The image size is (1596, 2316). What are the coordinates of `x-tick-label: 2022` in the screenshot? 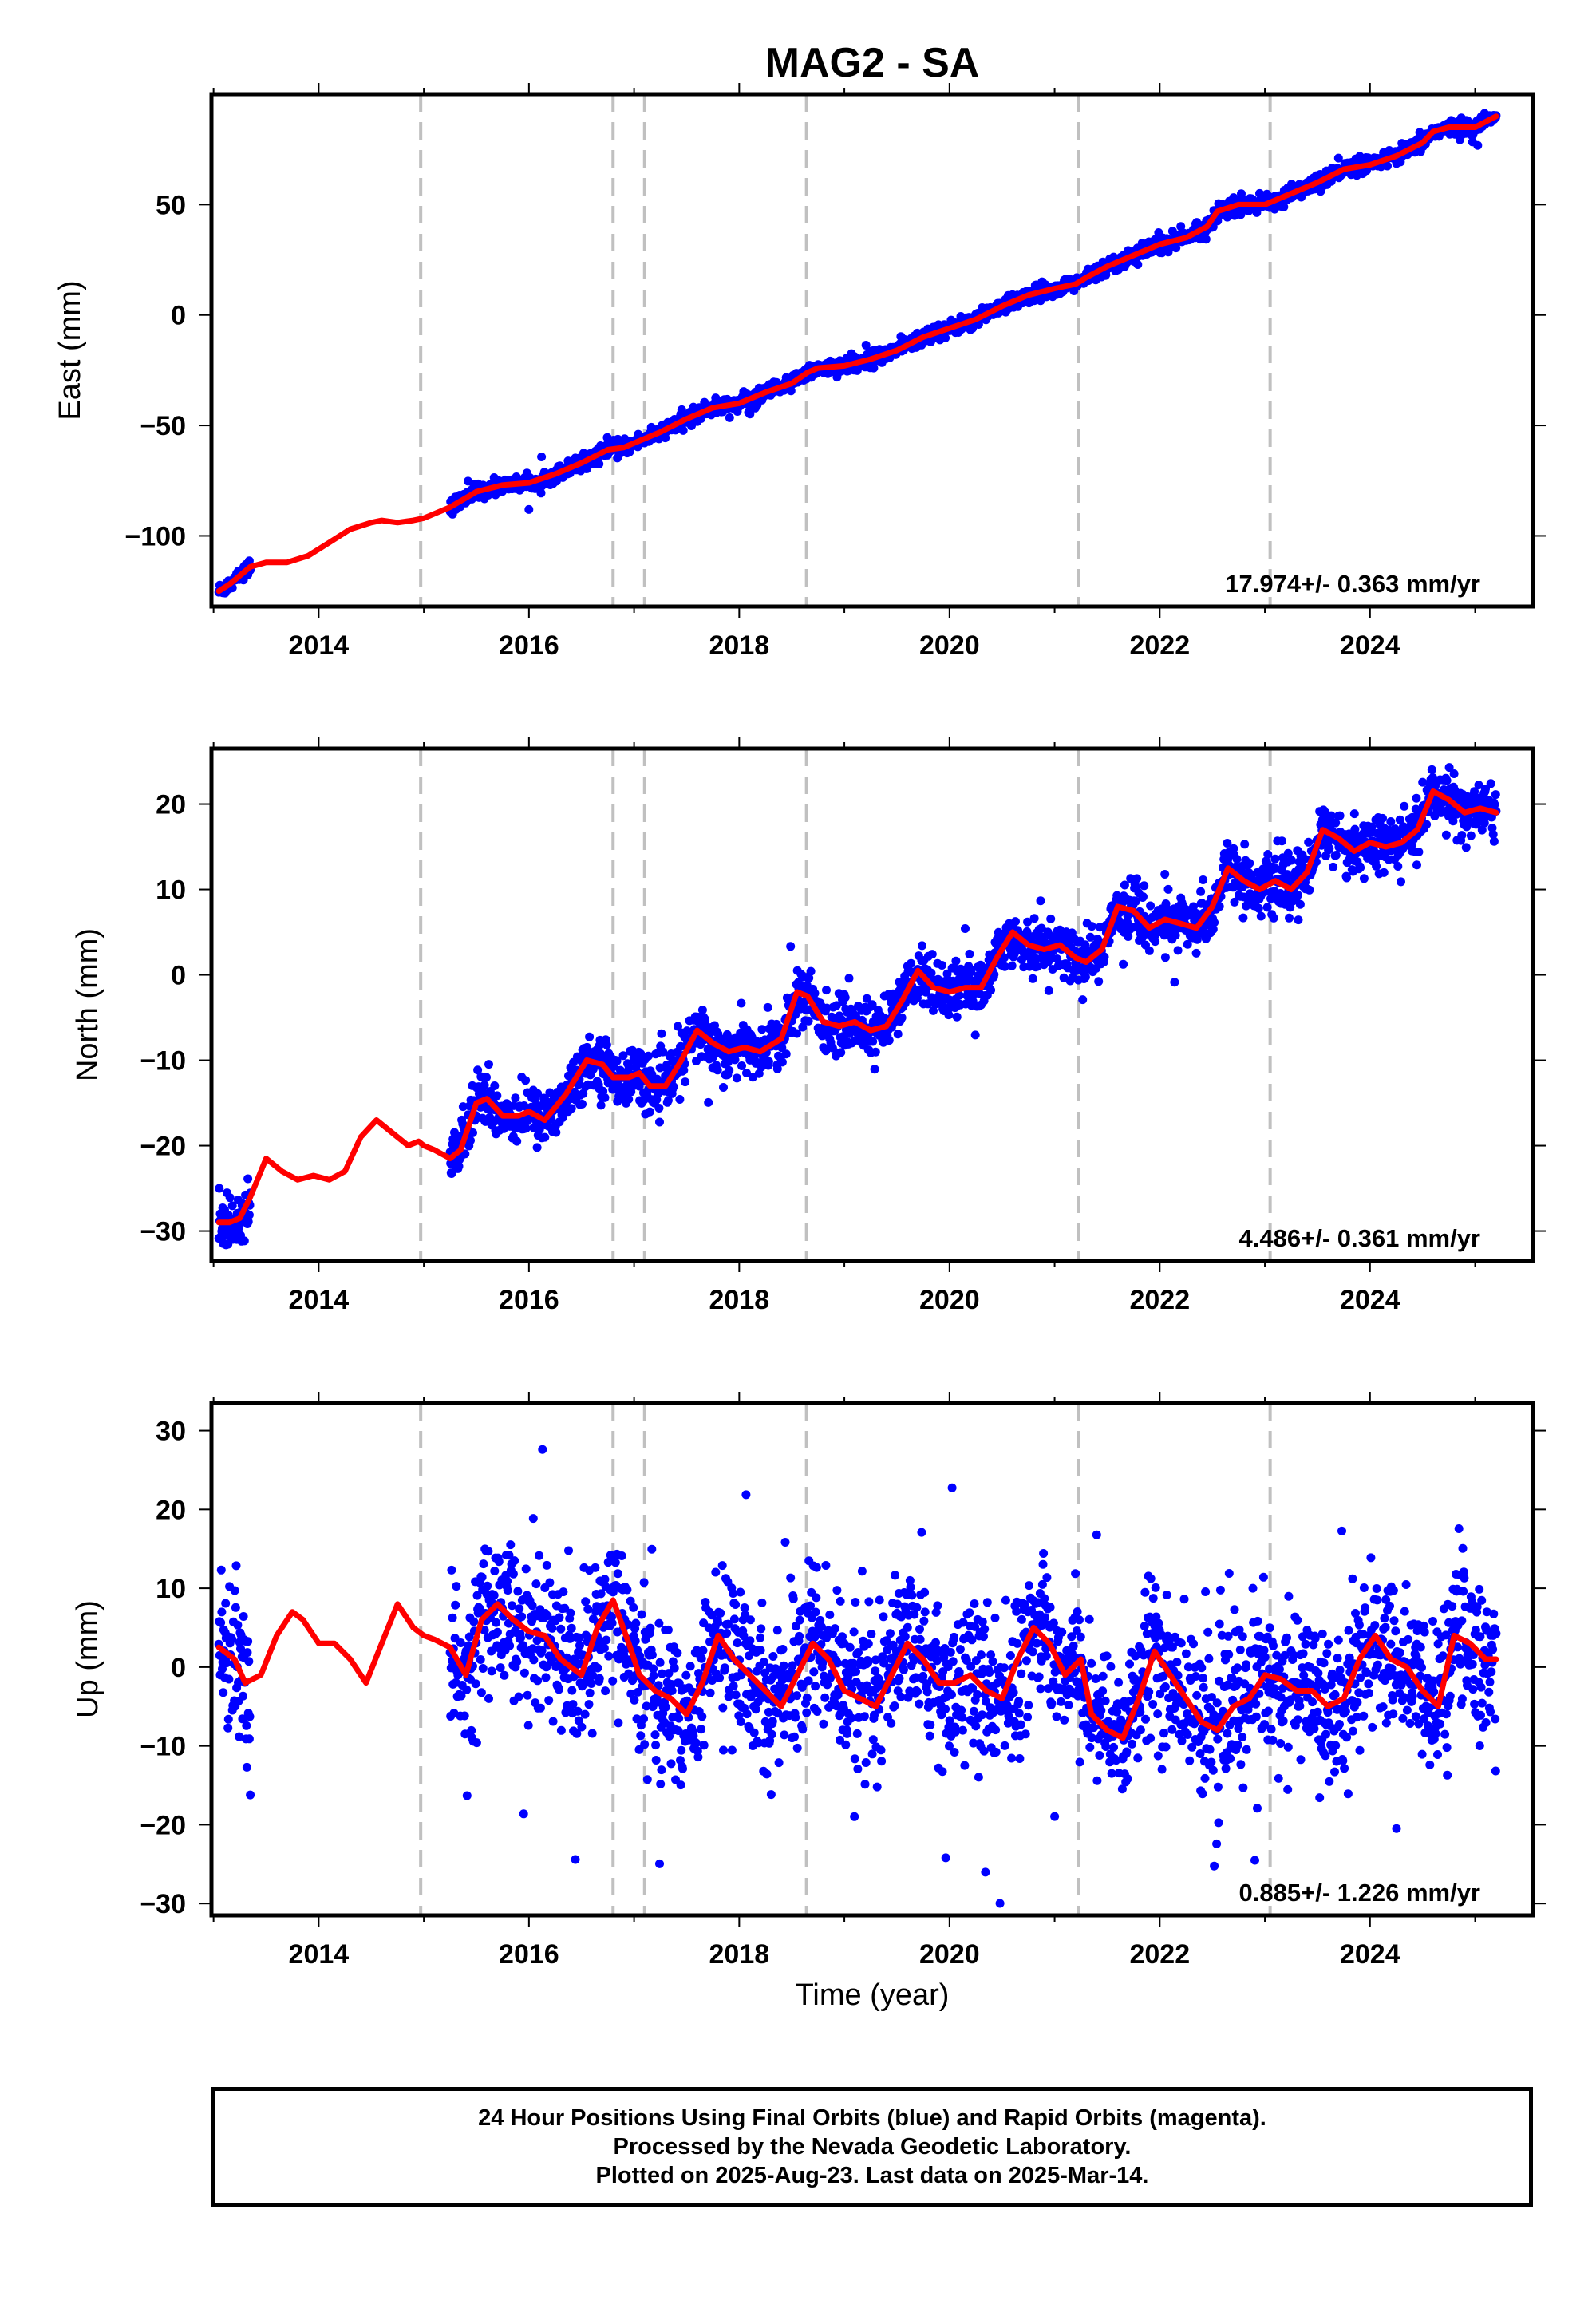 It's located at (1159, 1300).